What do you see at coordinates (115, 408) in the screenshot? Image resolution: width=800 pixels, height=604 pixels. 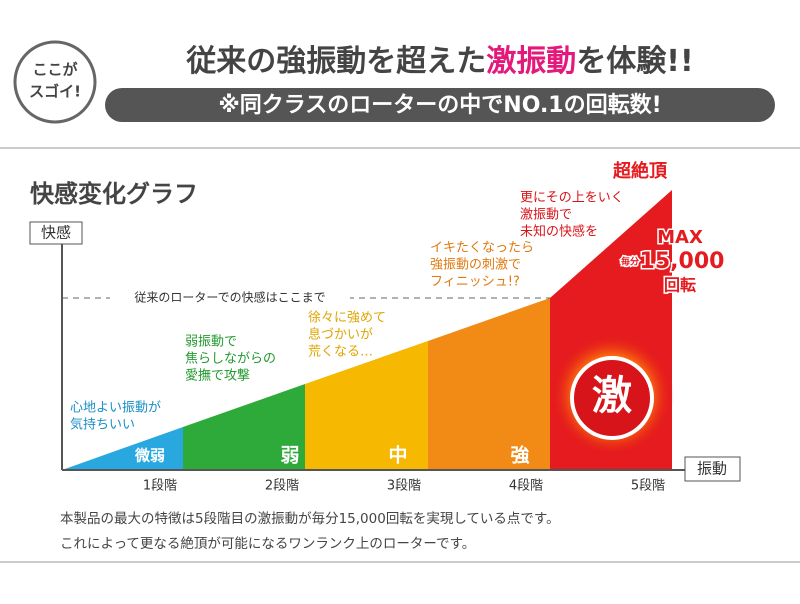 I see `stage-note: 心地よい振動が` at bounding box center [115, 408].